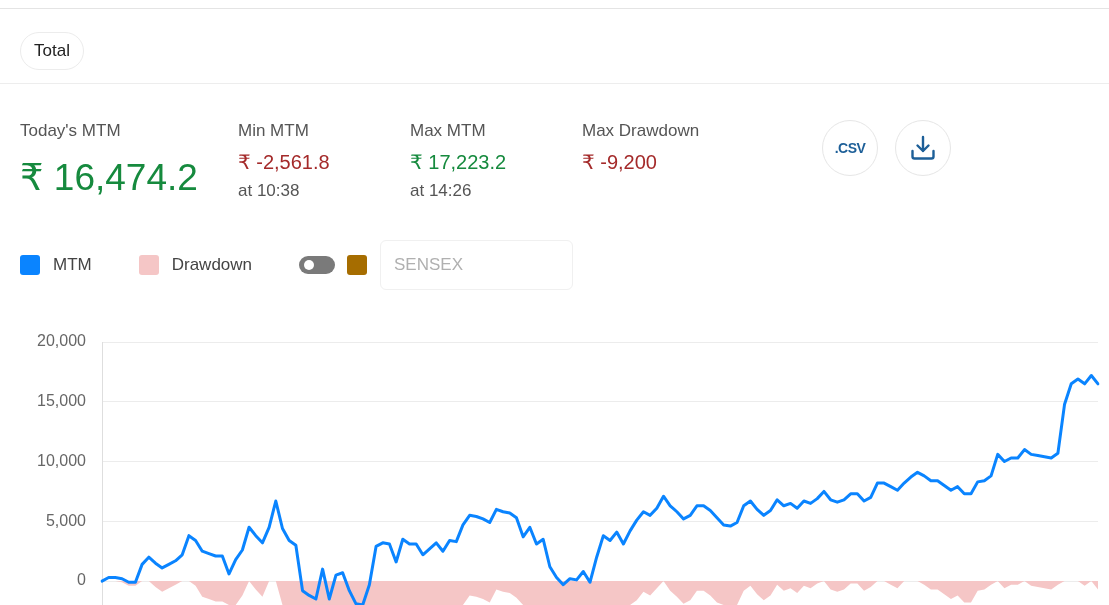 This screenshot has width=1109, height=605. Describe the element at coordinates (619, 162) in the screenshot. I see `text: ₹ -9,200` at that location.